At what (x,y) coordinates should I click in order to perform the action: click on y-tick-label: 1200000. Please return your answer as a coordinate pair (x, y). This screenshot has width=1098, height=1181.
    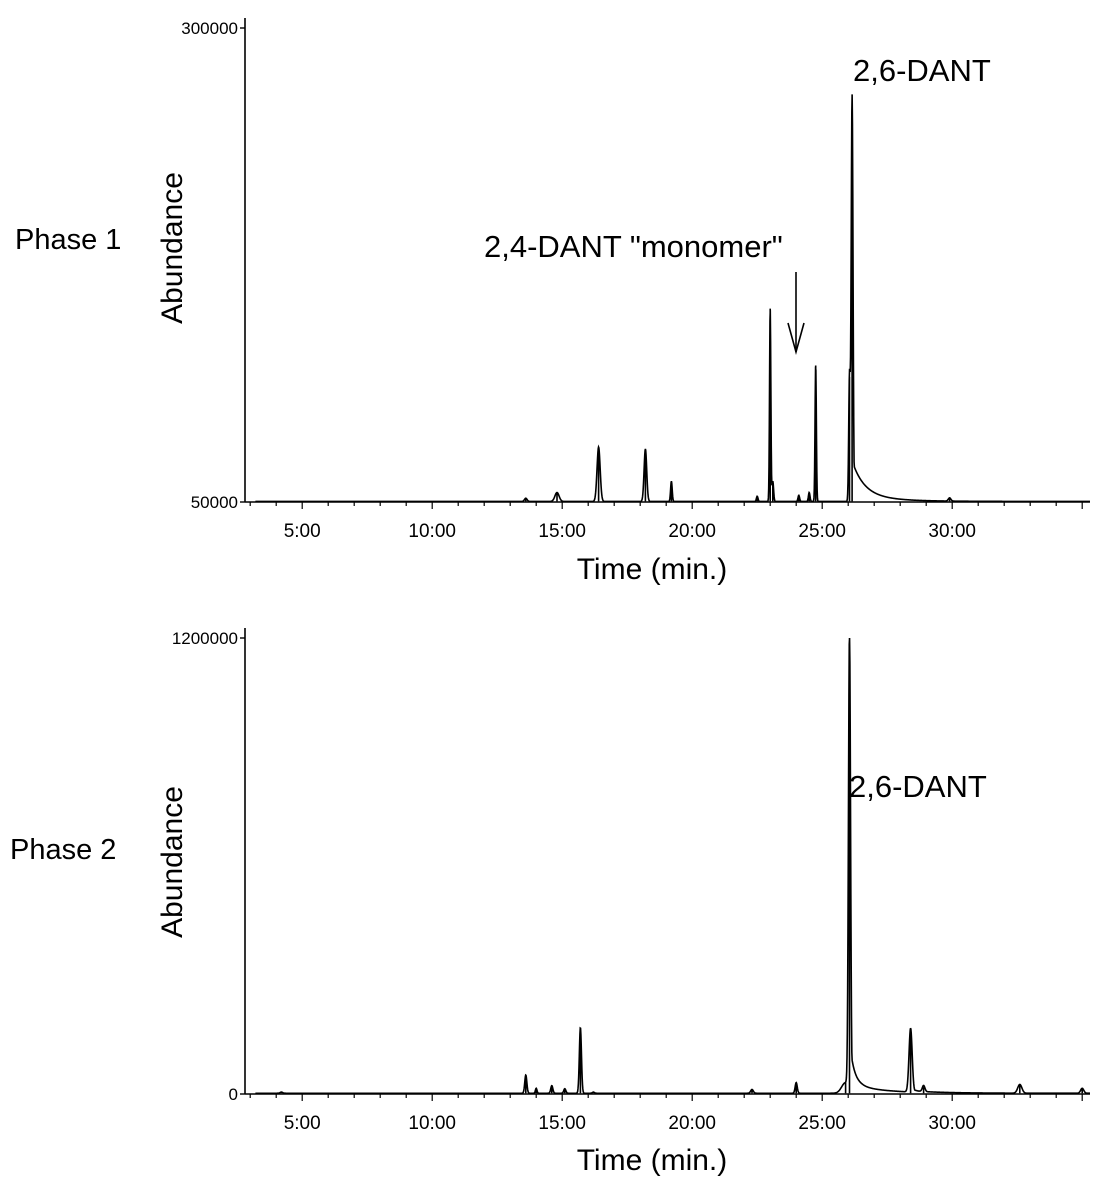
    Looking at the image, I should click on (205, 638).